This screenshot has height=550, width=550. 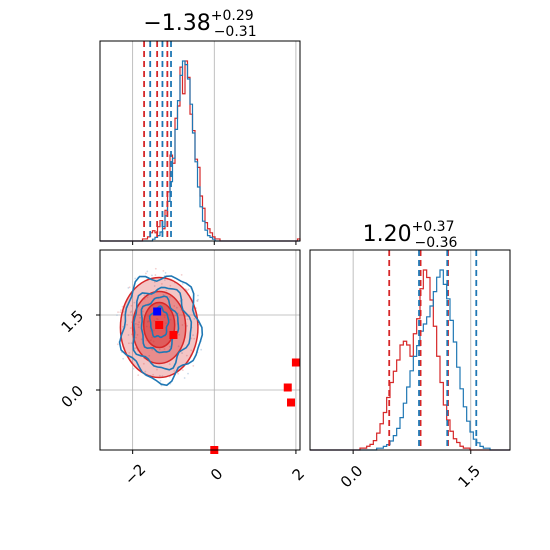 I want to click on hist2-blue-series, so click(x=410, y=360).